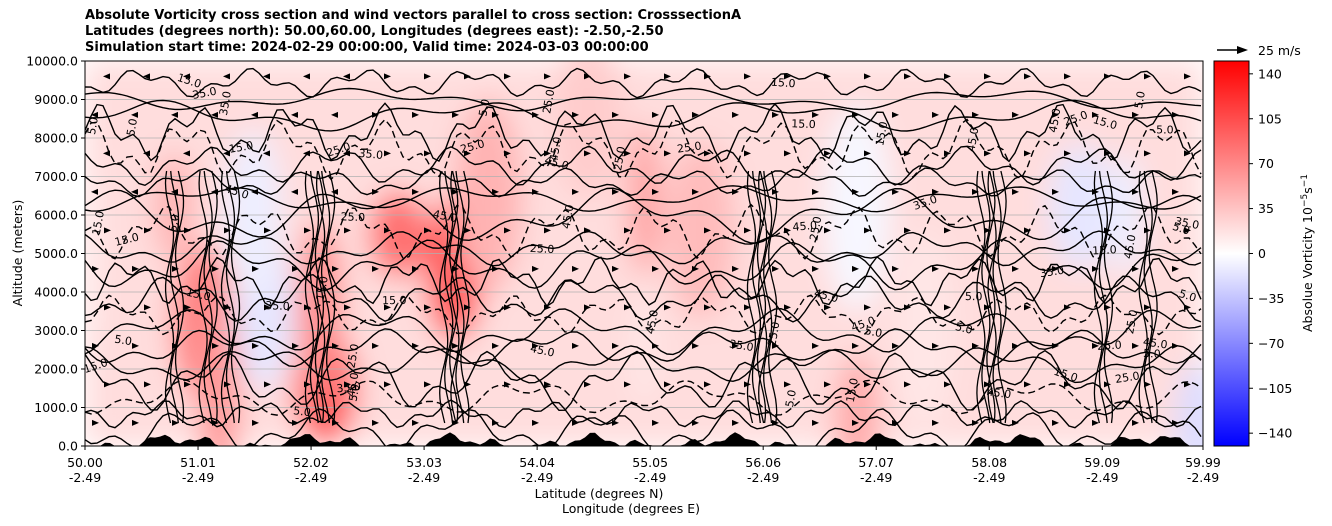 Image resolution: width=1332 pixels, height=526 pixels. I want to click on colorbar-tick-label: −140, so click(1275, 433).